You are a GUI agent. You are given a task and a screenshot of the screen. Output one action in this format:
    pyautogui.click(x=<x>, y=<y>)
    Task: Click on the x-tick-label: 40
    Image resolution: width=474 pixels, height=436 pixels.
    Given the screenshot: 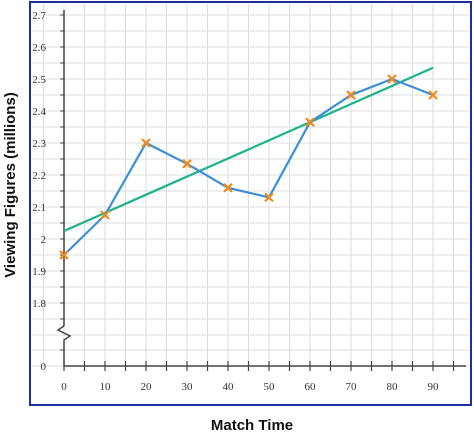 What is the action you would take?
    pyautogui.click(x=229, y=387)
    